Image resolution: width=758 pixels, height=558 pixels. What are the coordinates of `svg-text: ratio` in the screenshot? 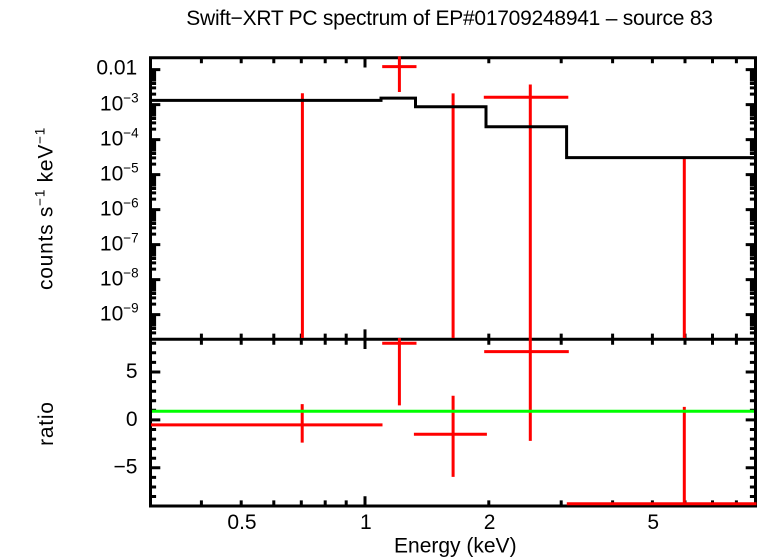 It's located at (46, 423).